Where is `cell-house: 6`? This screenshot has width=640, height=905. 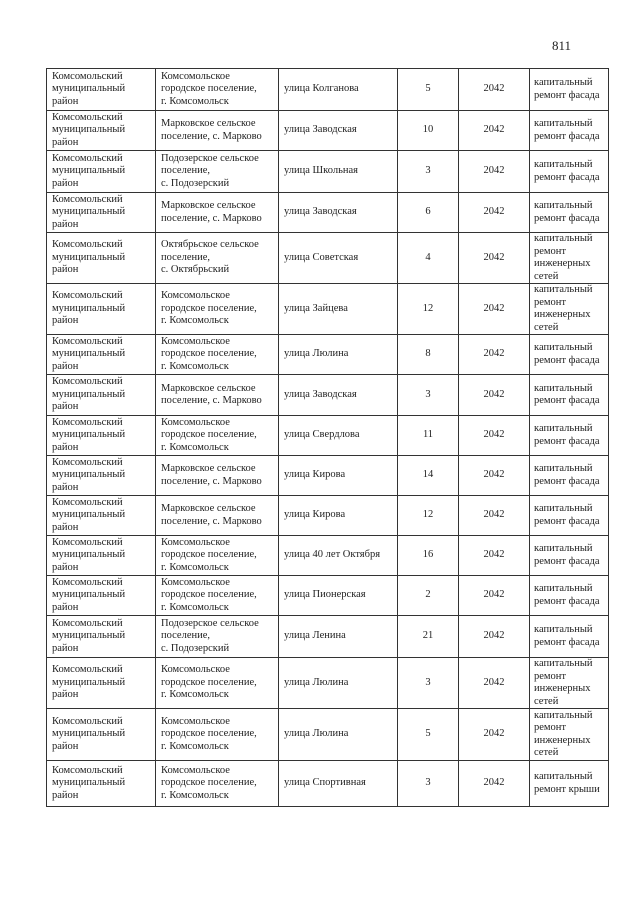
cell-house: 6 is located at coordinates (428, 212).